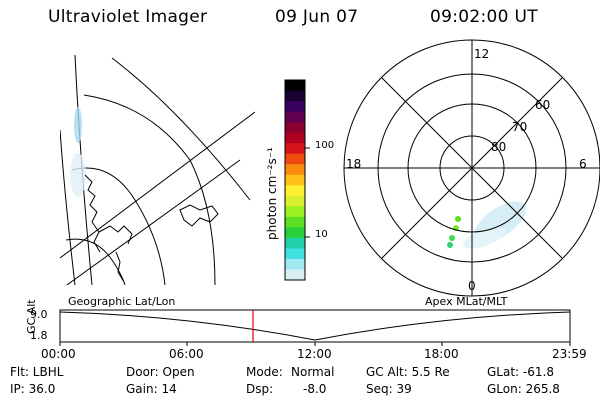 The width and height of the screenshot is (600, 400). Describe the element at coordinates (314, 354) in the screenshot. I see `x-tick-1200: 12:00` at that location.